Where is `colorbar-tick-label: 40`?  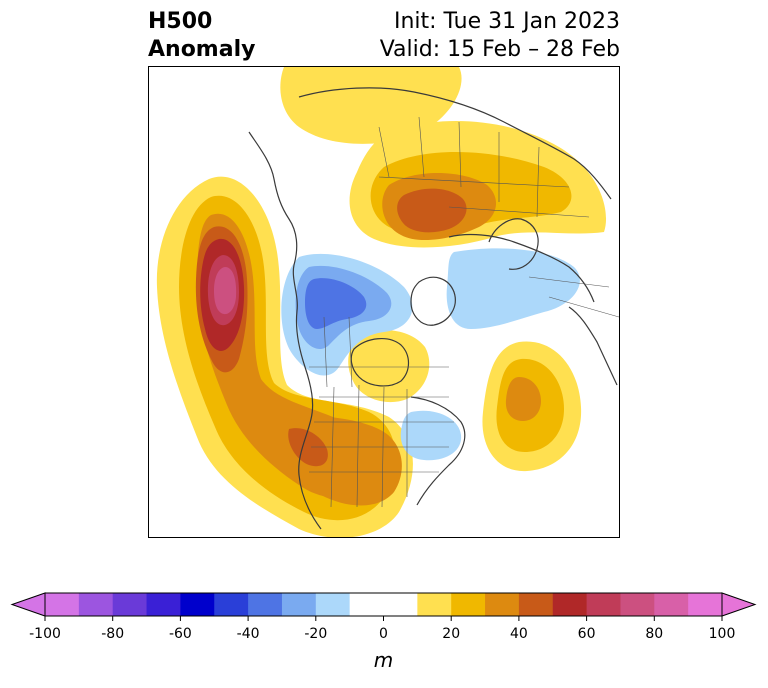
colorbar-tick-label: 40 is located at coordinates (519, 634).